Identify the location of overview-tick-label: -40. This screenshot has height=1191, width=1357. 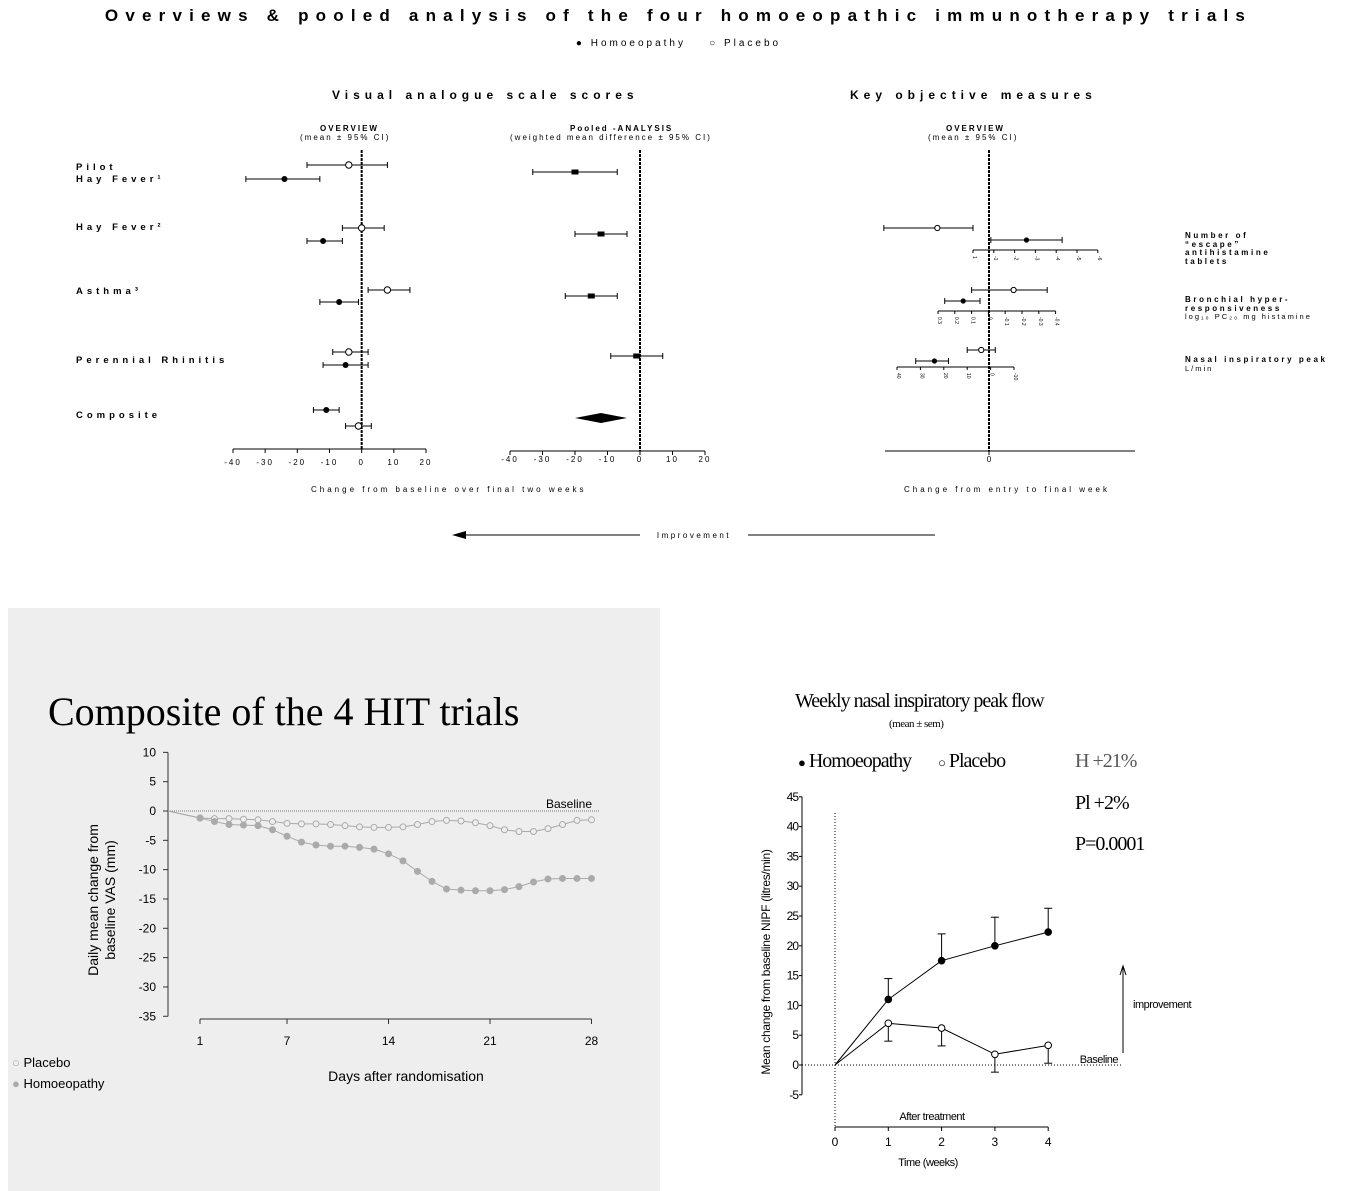
(233, 462).